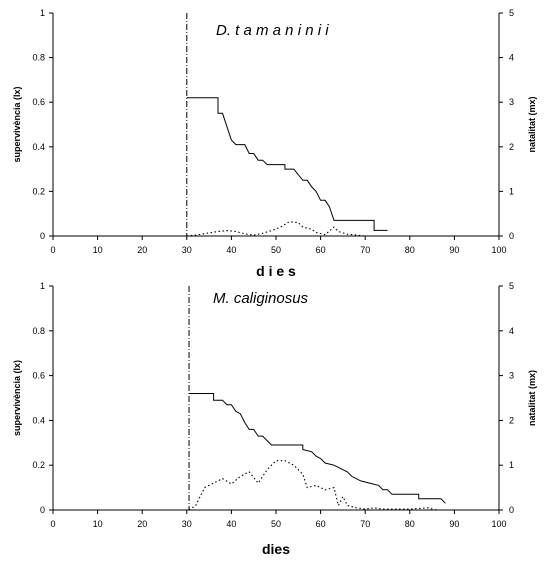 The image size is (553, 565). I want to click on chart-title: D. t a m a n i n i i, so click(272, 30).